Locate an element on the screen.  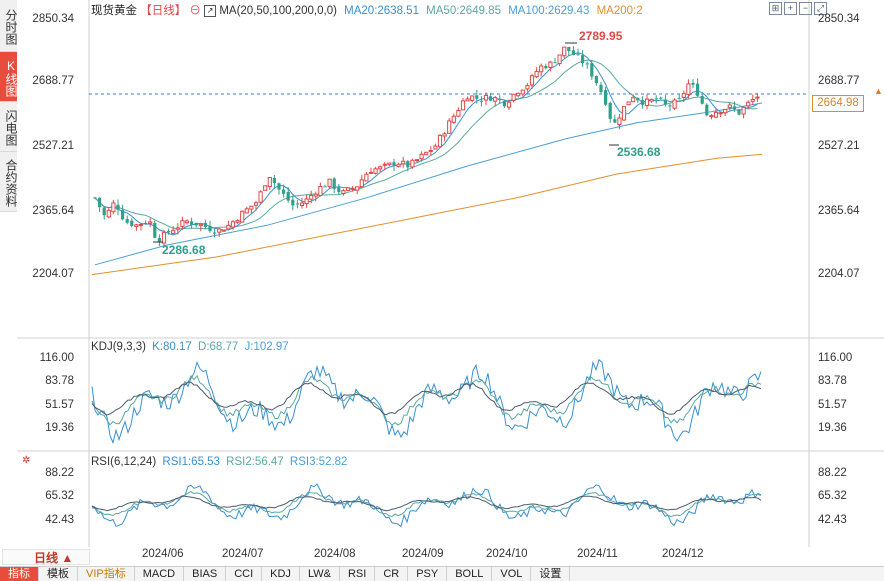
tab-flash-chart: 闪电图 is located at coordinates (9, 127).